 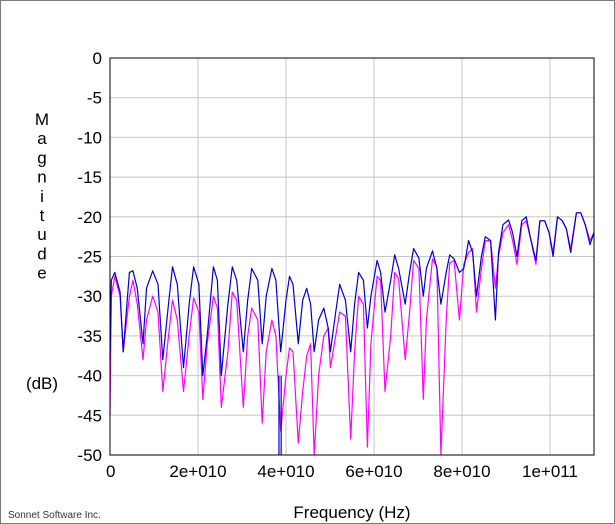 I want to click on x-axis-title: Frequency (Hz), so click(x=351, y=512).